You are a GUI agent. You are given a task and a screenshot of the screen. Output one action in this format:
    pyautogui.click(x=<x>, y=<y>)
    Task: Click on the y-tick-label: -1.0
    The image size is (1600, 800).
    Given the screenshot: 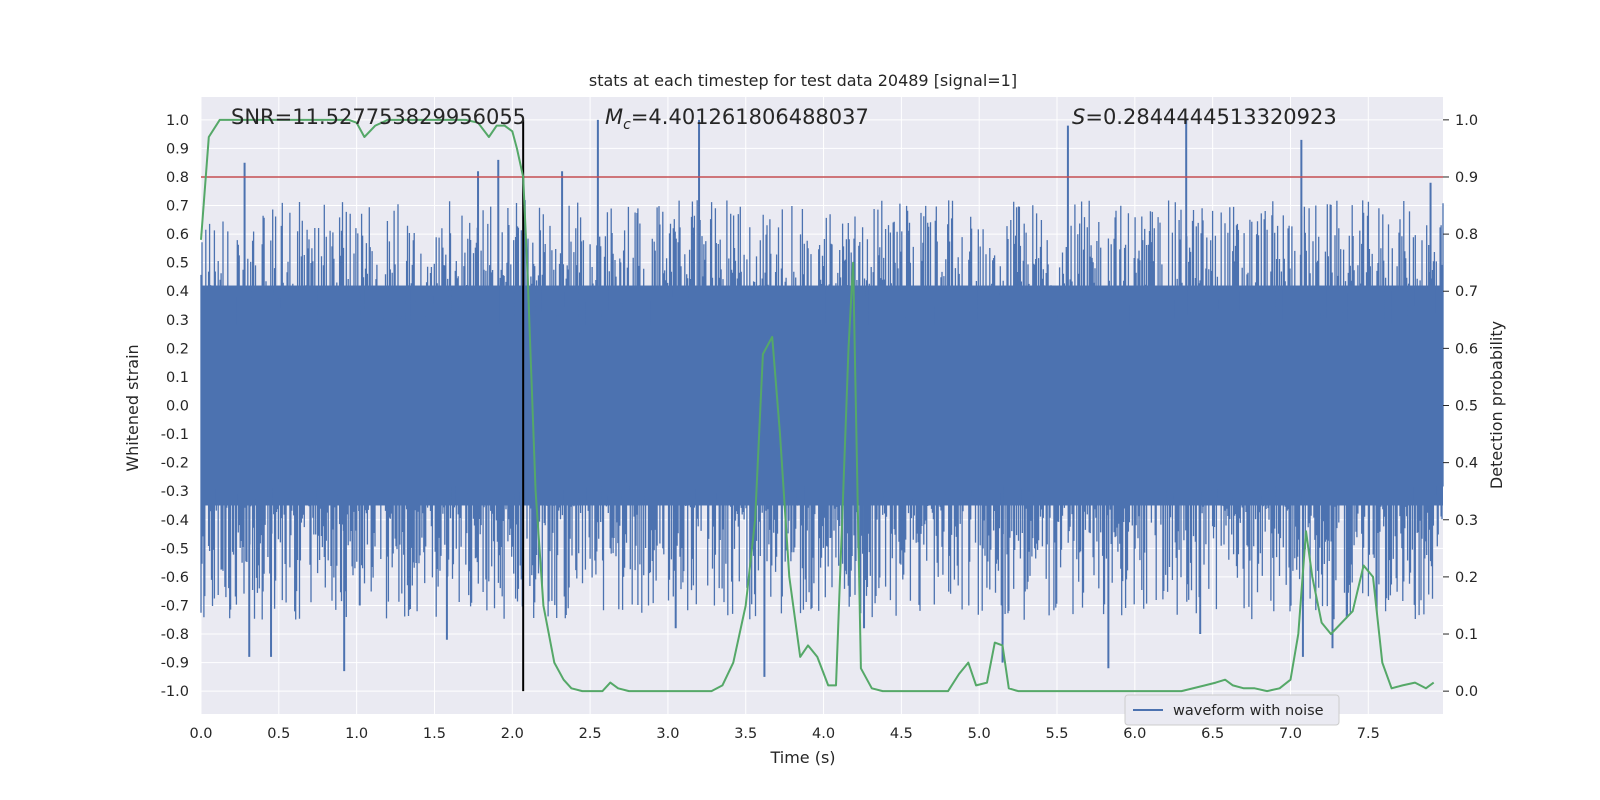 What is the action you would take?
    pyautogui.click(x=175, y=692)
    